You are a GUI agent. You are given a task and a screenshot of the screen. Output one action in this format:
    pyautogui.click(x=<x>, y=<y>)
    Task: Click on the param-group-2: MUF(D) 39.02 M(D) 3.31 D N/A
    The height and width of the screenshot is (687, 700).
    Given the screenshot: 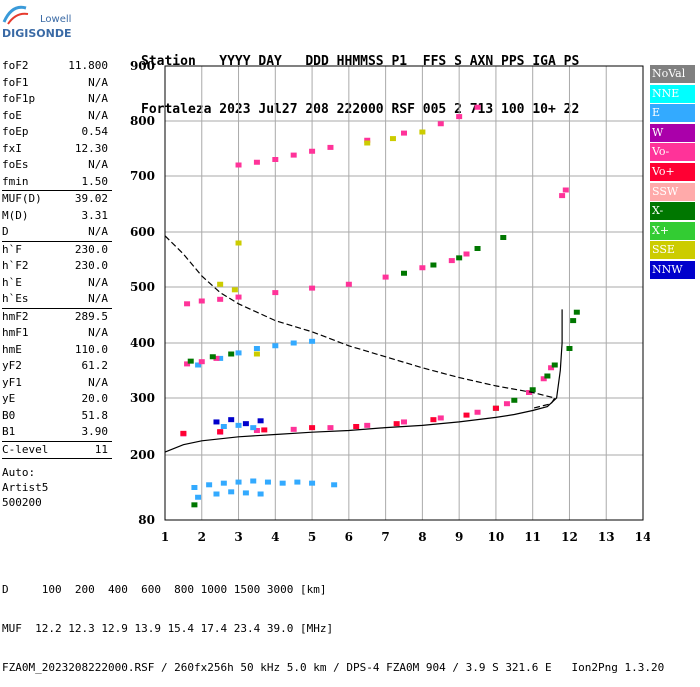 What is the action you would take?
    pyautogui.click(x=57, y=216)
    